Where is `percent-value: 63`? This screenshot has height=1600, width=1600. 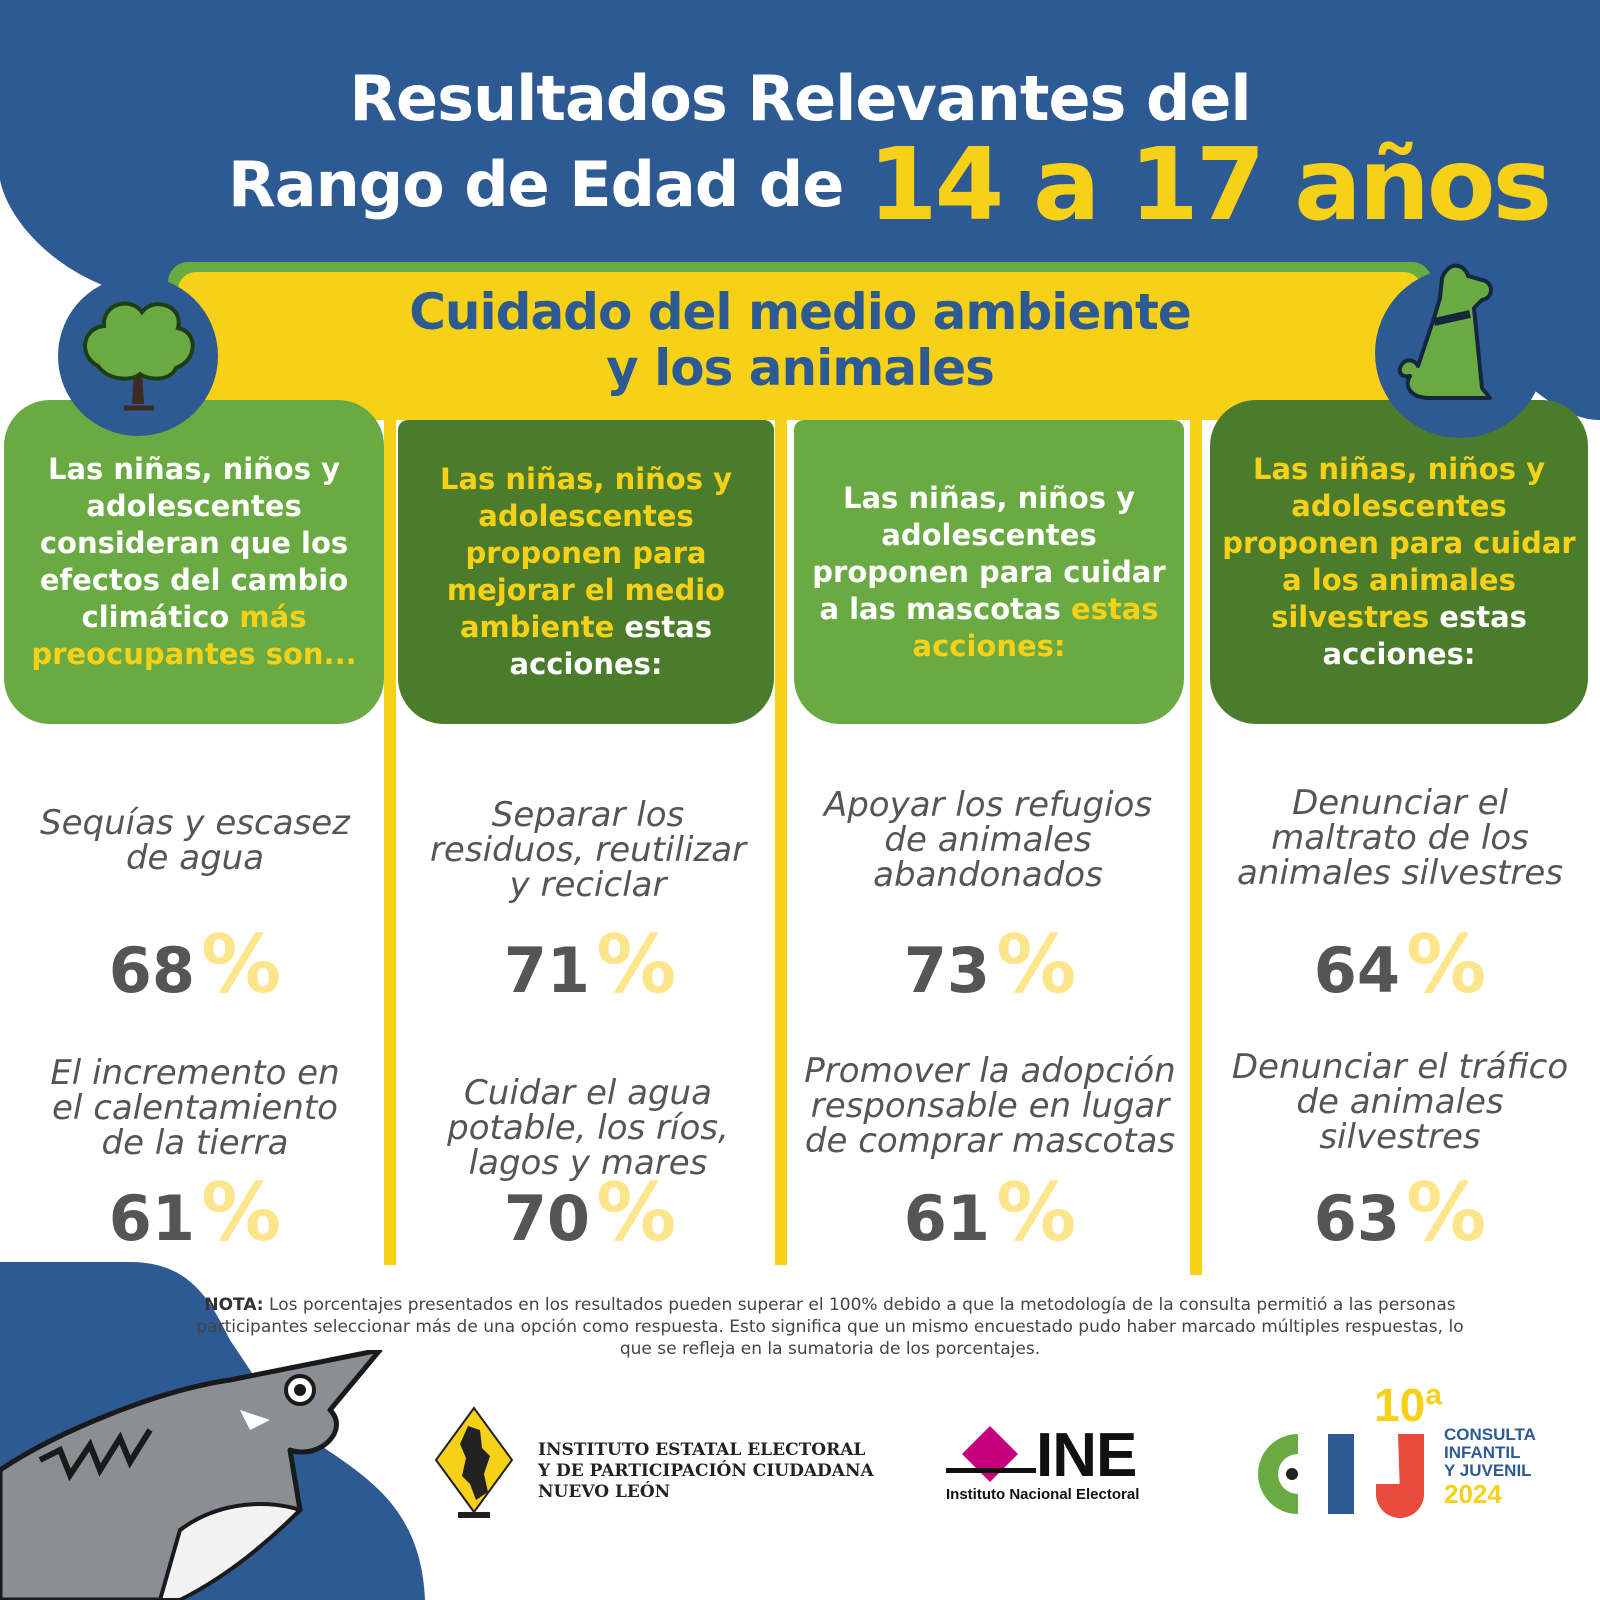
percent-value: 63 is located at coordinates (1357, 1218).